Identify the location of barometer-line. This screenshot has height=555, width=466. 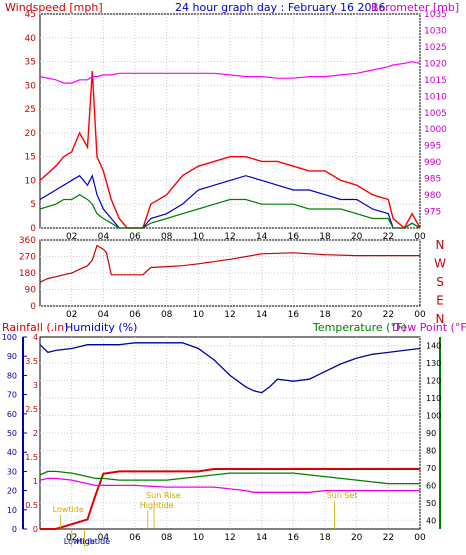
(230, 72).